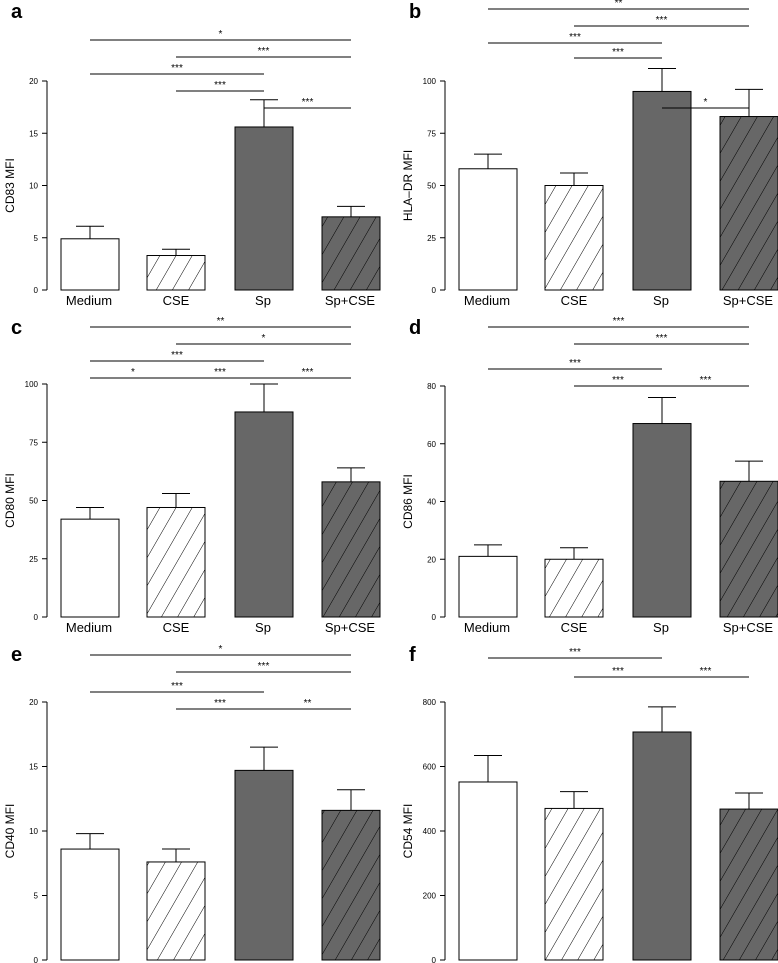  What do you see at coordinates (430, 702) in the screenshot?
I see `y-tick-label: 800` at bounding box center [430, 702].